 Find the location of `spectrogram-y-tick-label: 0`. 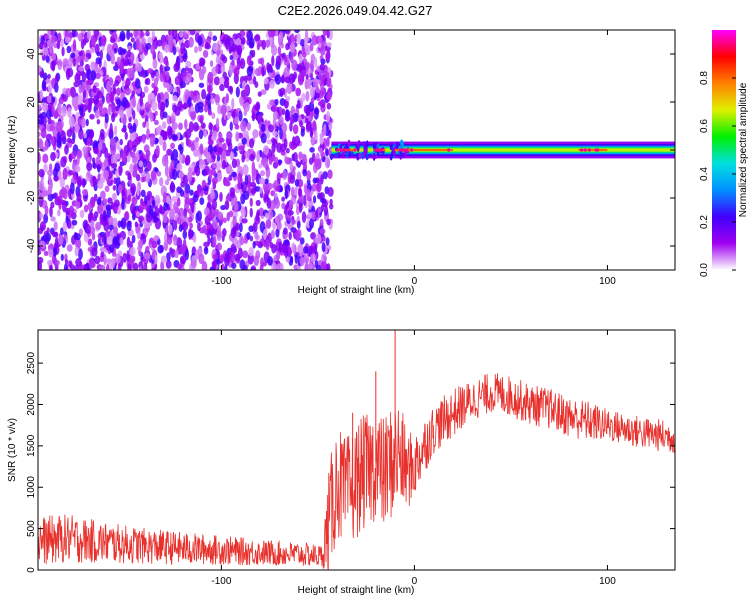

spectrogram-y-tick-label: 0 is located at coordinates (31, 150).